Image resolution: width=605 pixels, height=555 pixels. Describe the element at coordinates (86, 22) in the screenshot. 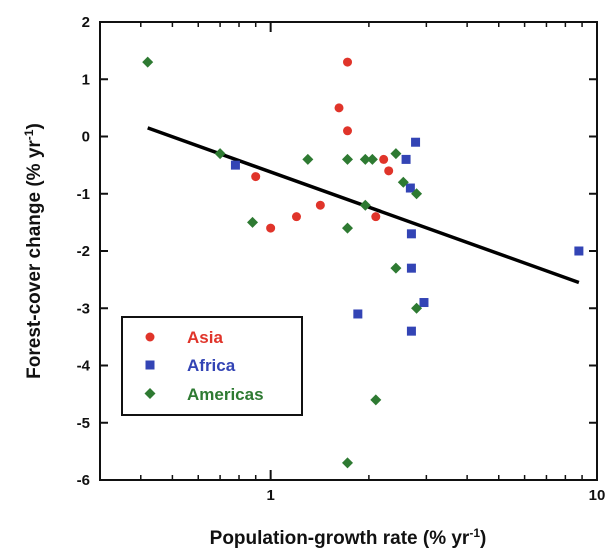

I see `y-tick-label: 2` at that location.